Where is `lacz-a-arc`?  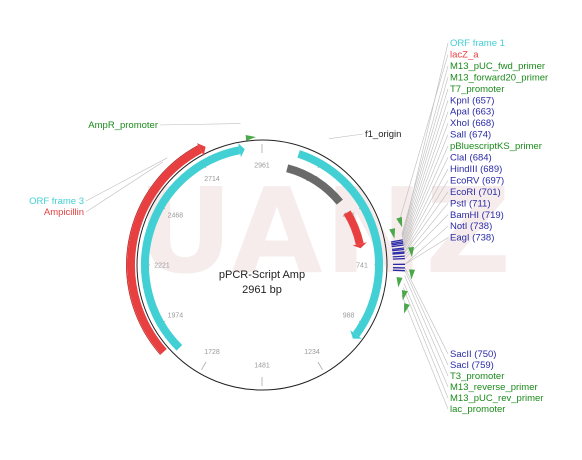
lacz-a-arc is located at coordinates (353, 227).